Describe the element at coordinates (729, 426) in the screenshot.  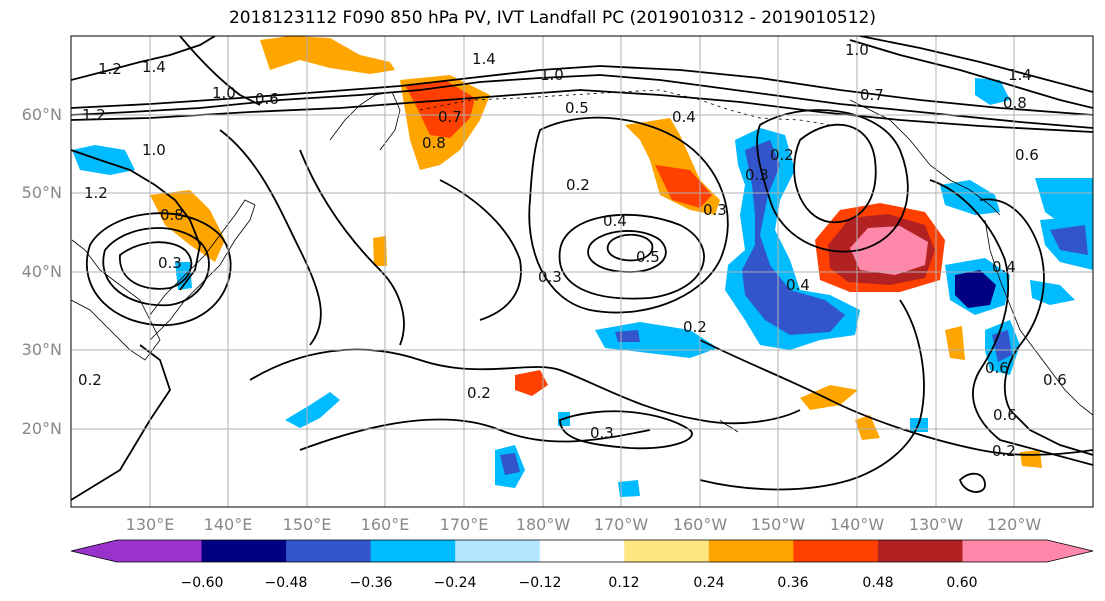
I see `hawaii-islands` at that location.